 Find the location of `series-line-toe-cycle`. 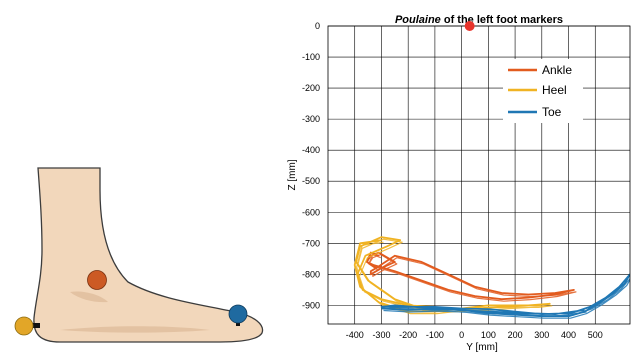

series-line-toe-cycle is located at coordinates (506, 298).